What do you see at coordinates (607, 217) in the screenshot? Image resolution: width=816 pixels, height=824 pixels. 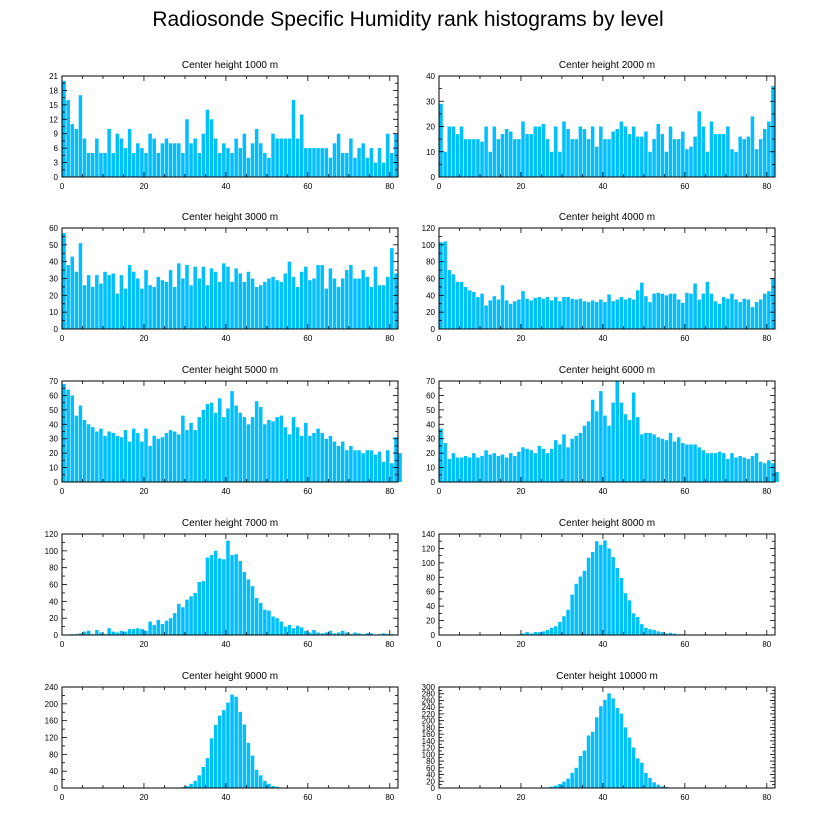 I see `panel-title: Center height 4000 m` at bounding box center [607, 217].